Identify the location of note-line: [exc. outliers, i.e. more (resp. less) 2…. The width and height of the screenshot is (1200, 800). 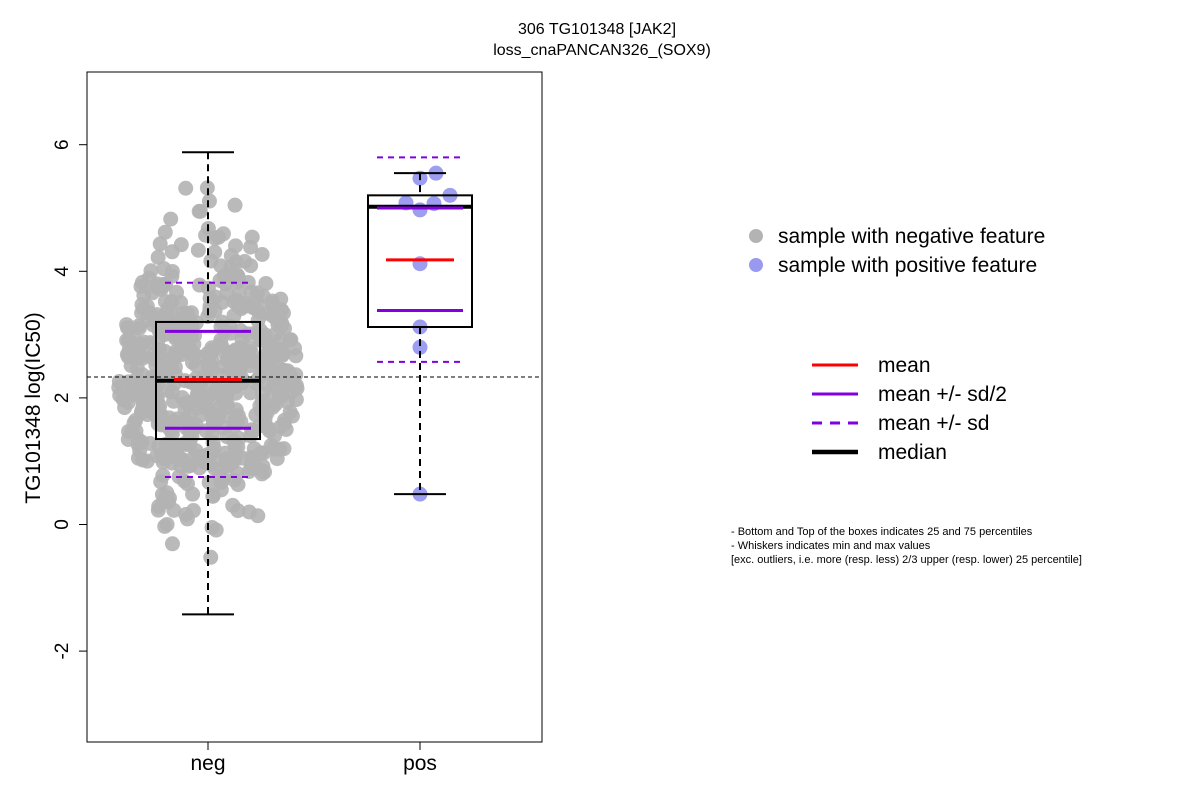
(906, 560).